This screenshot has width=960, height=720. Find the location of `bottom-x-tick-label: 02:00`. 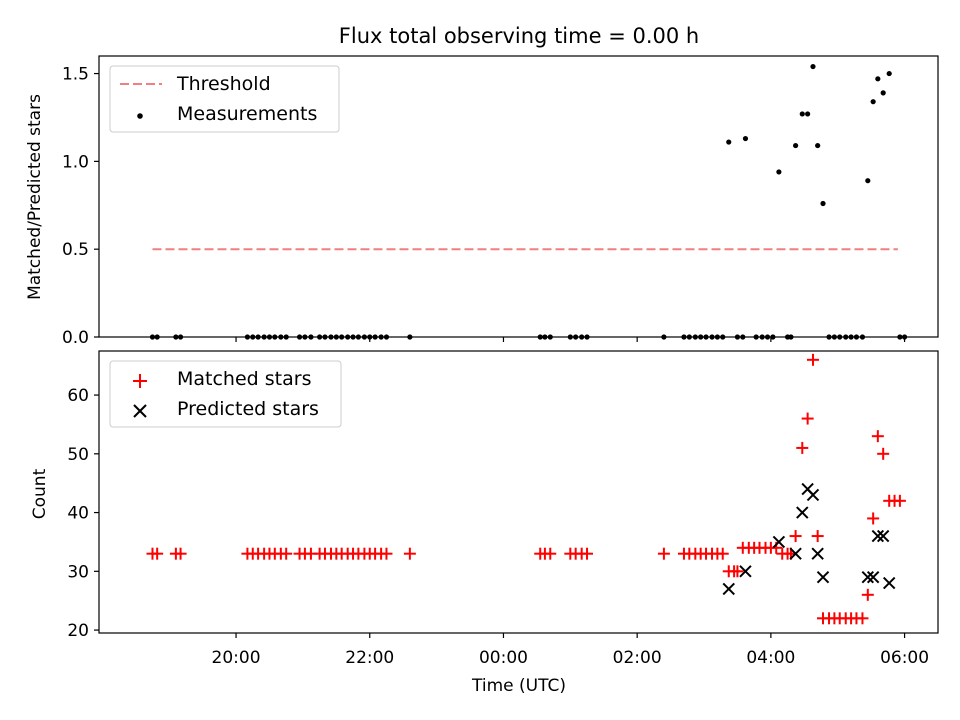

bottom-x-tick-label: 02:00 is located at coordinates (637, 658).